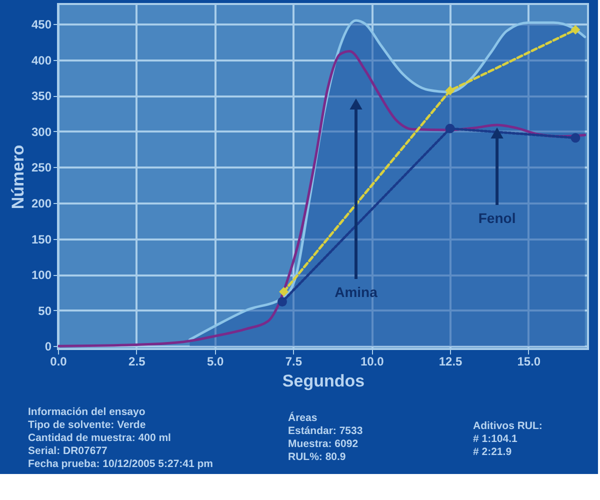 Image resolution: width=600 pixels, height=500 pixels. What do you see at coordinates (323, 381) in the screenshot?
I see `x-axis-title: Segundos` at bounding box center [323, 381].